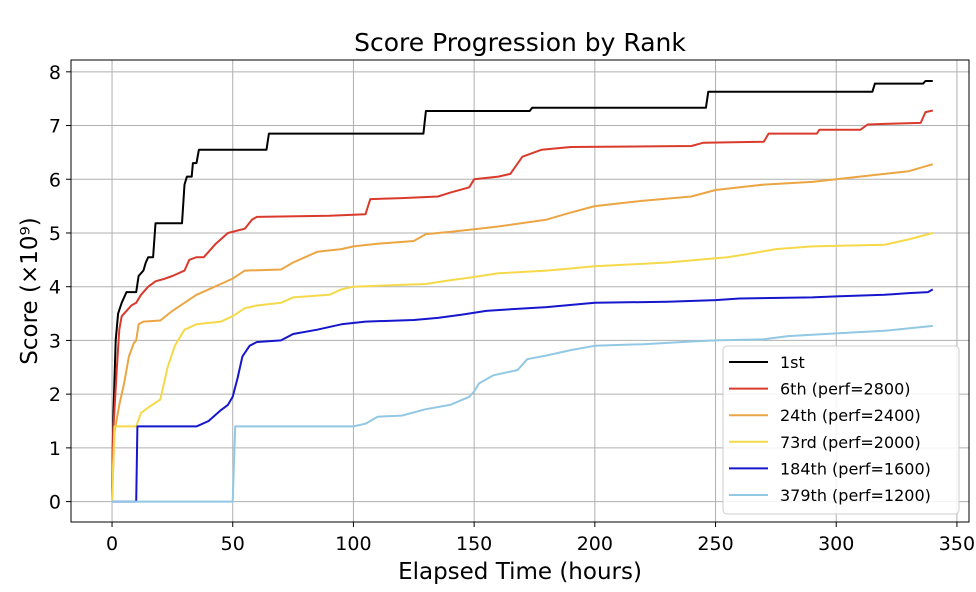  What do you see at coordinates (540, 538) in the screenshot?
I see `x-axis-ticks: 0 50 100 150 200 250 300 350` at bounding box center [540, 538].